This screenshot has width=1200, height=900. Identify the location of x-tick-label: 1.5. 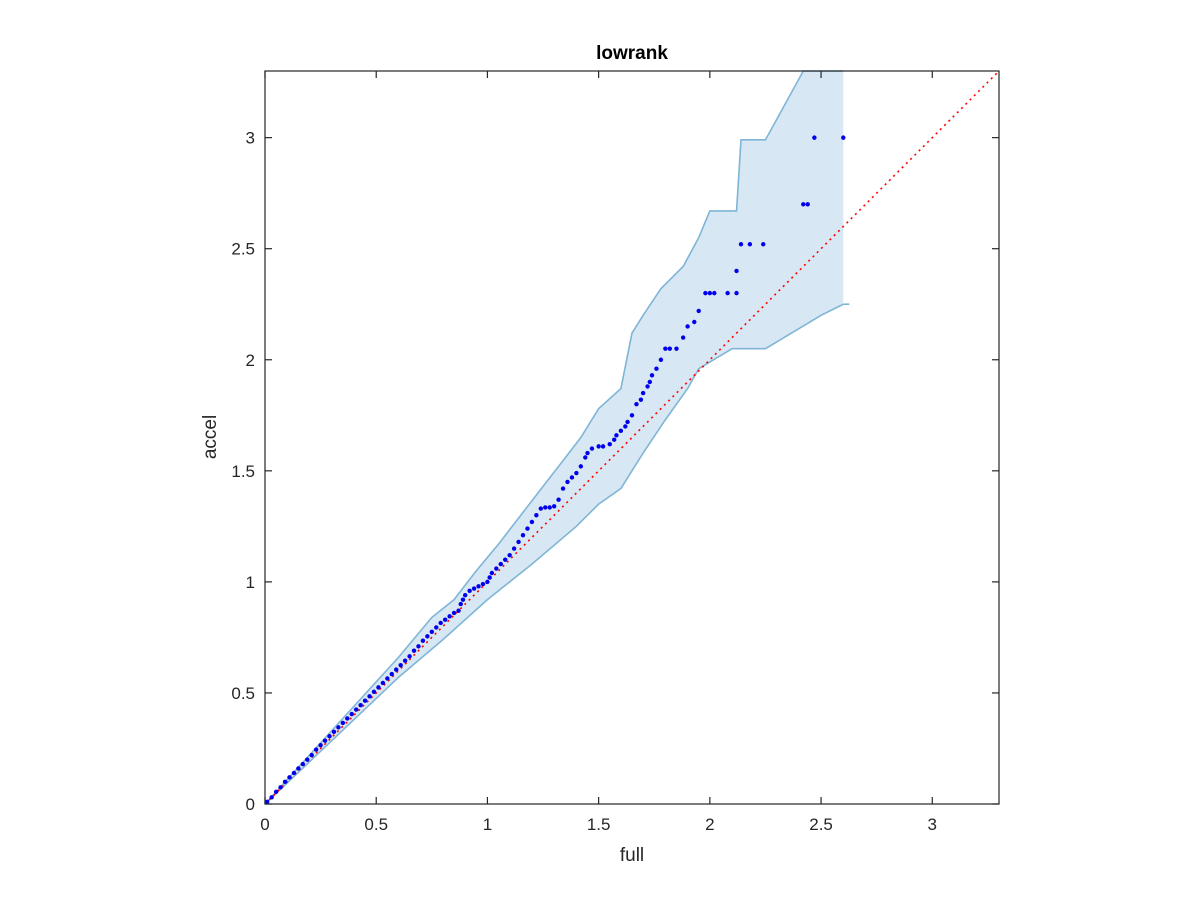
(599, 824).